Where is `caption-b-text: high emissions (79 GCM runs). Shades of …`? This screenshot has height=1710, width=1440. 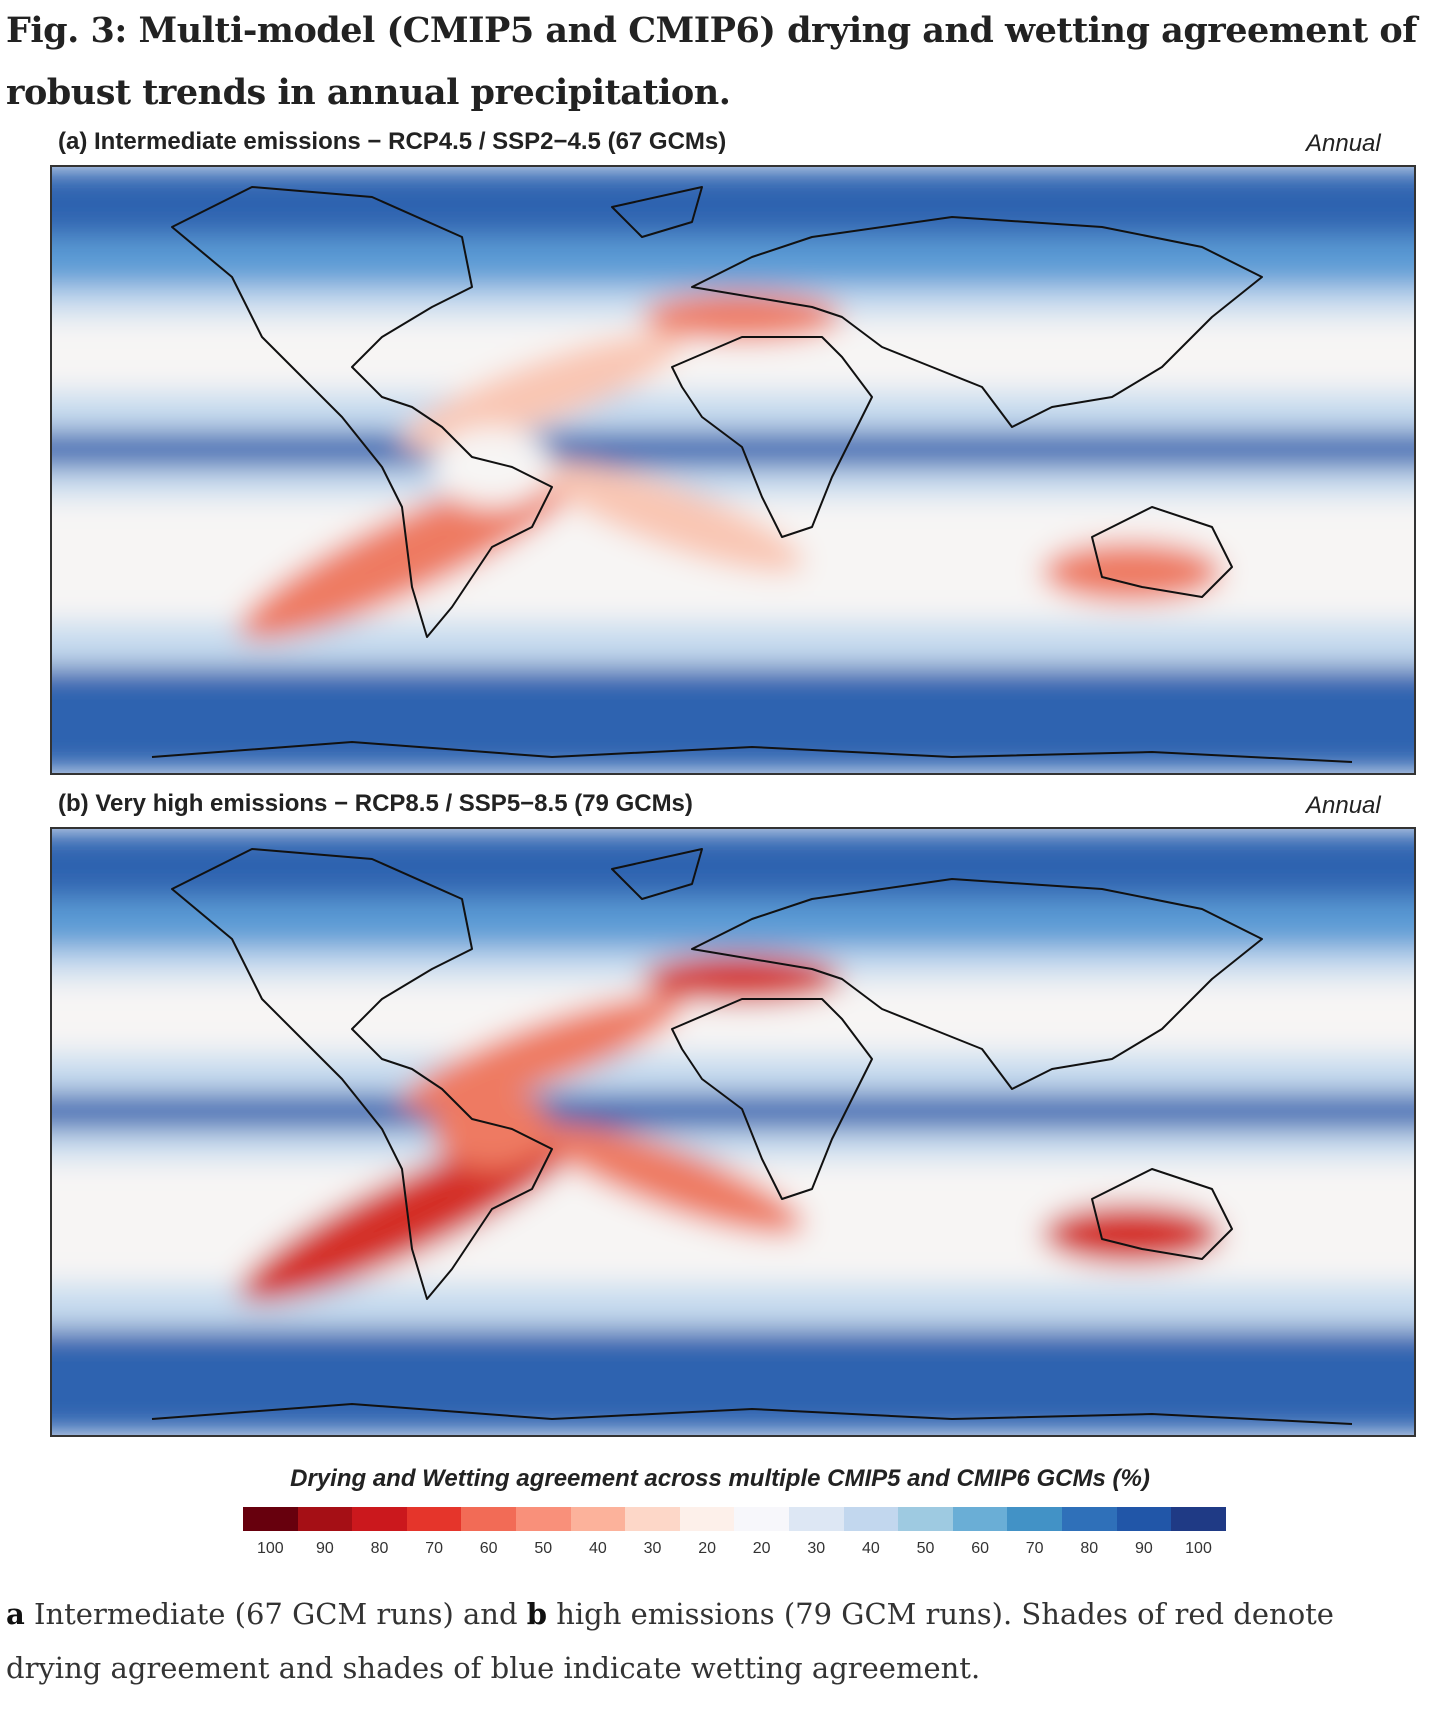
caption-b-text: high emissions (79 GCM runs). Shades of … is located at coordinates (670, 1641).